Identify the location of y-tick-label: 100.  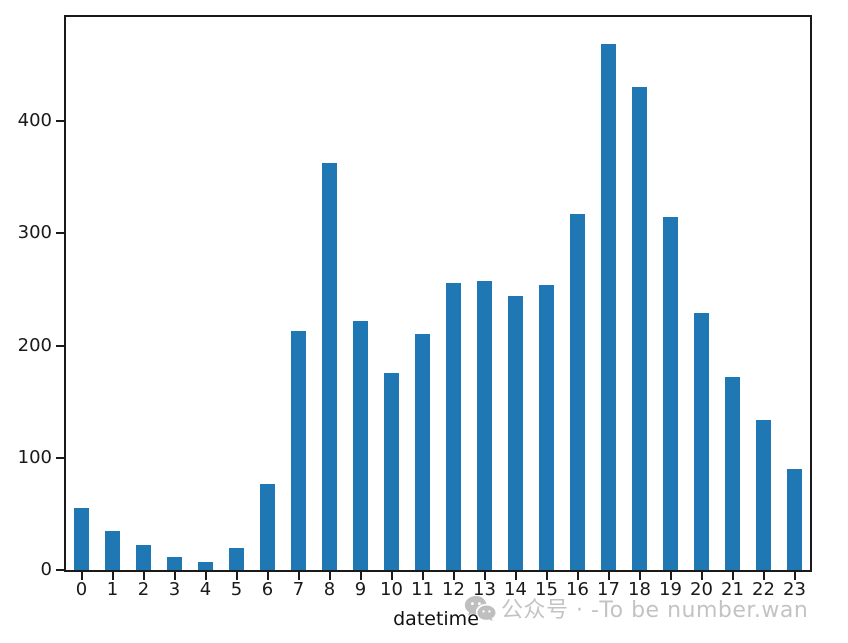
(34, 457).